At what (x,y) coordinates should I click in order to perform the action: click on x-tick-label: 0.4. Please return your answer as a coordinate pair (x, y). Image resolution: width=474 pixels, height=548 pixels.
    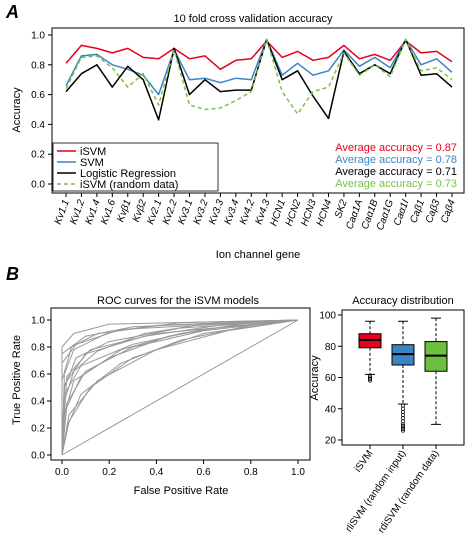
    Looking at the image, I should click on (156, 472).